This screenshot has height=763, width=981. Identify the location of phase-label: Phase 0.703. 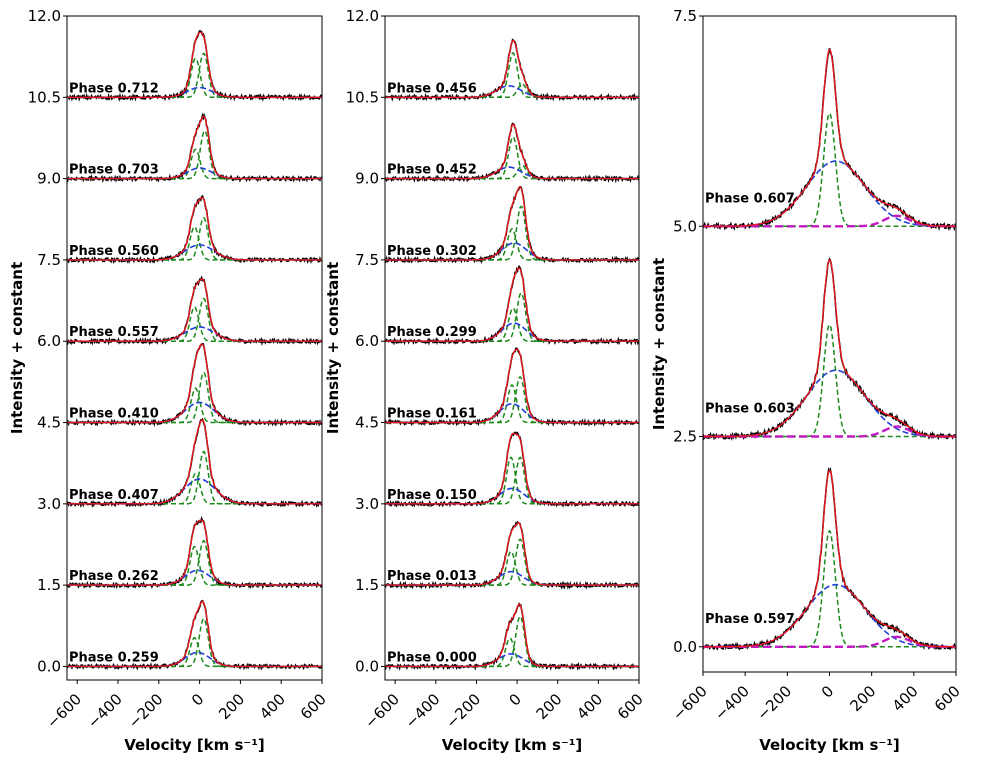
(114, 170).